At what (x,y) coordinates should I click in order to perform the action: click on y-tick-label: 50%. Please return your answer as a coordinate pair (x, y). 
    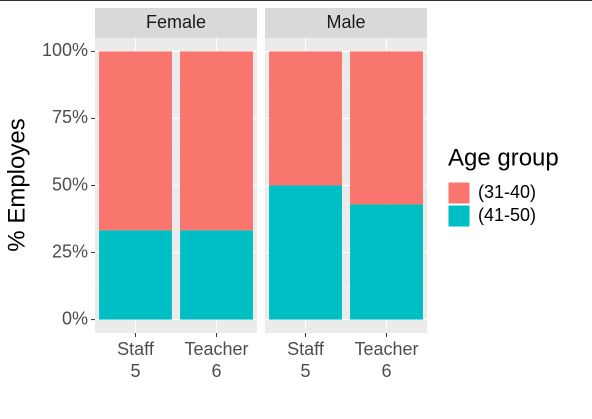
    Looking at the image, I should click on (70, 184).